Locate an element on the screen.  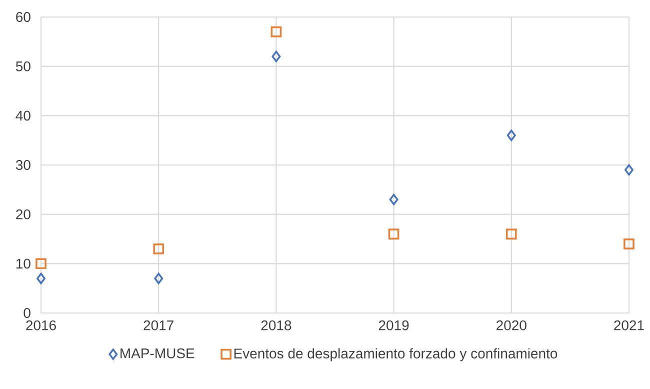
y-tick-label: 20 is located at coordinates (23, 214).